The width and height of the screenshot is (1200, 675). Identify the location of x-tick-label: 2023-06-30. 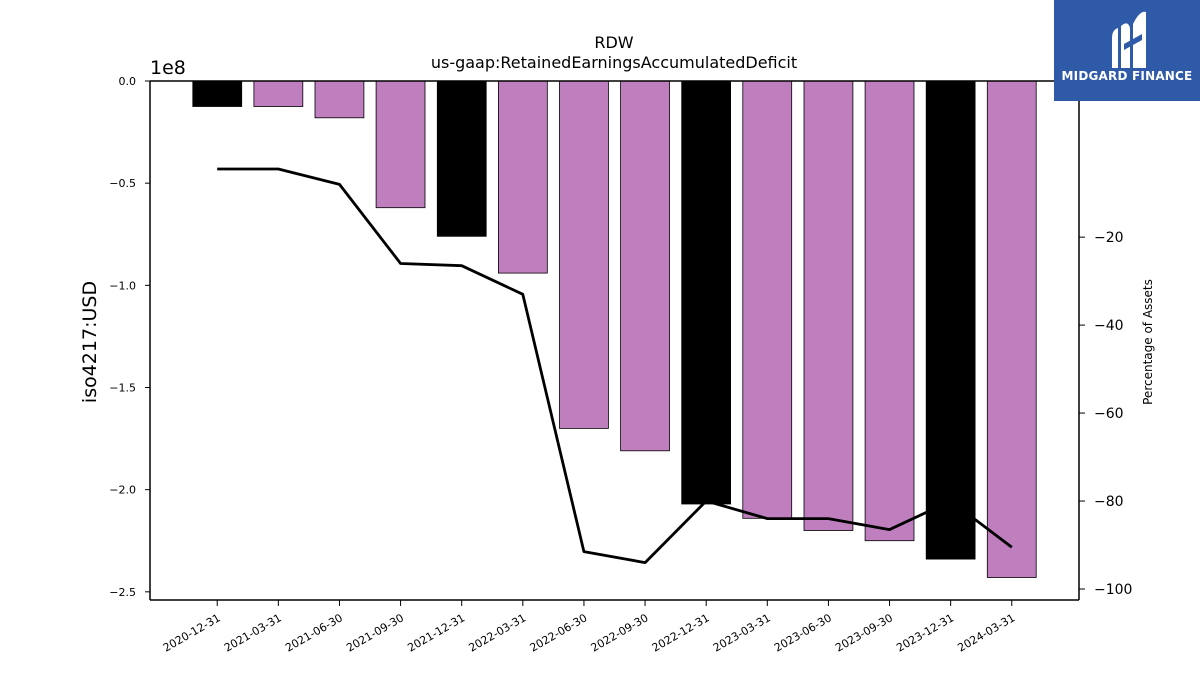
(803, 632).